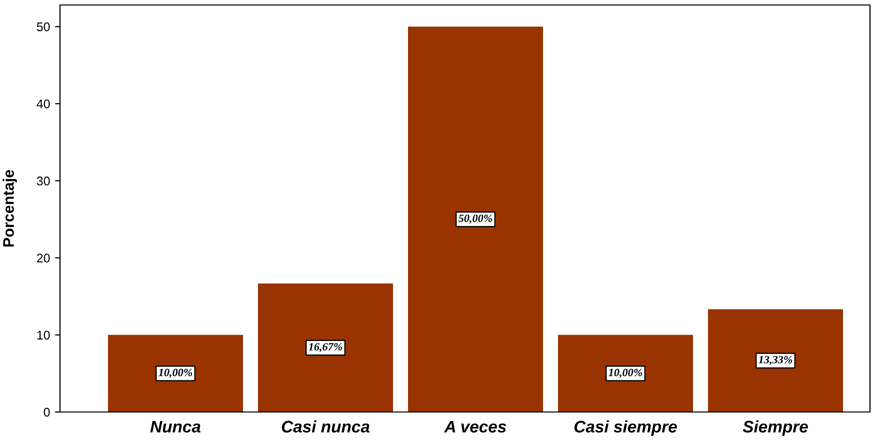 The image size is (881, 440). Describe the element at coordinates (475, 426) in the screenshot. I see `x-tick-label: A veces` at that location.